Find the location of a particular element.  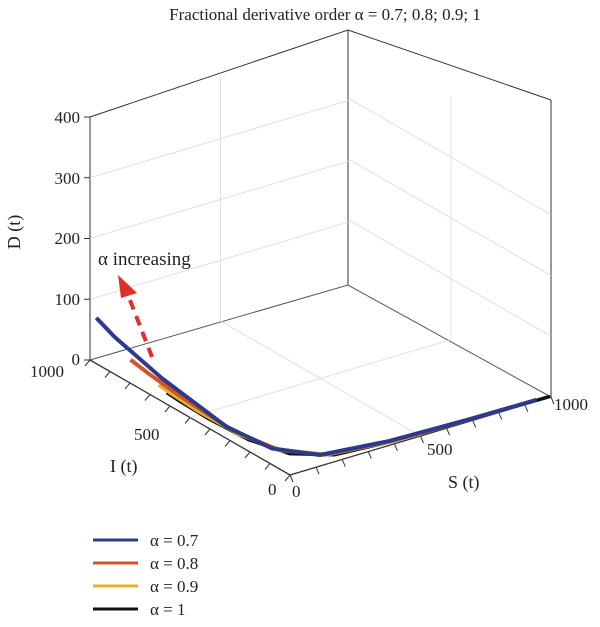

y-tick-labels: 1000 500 0 is located at coordinates (153, 430).